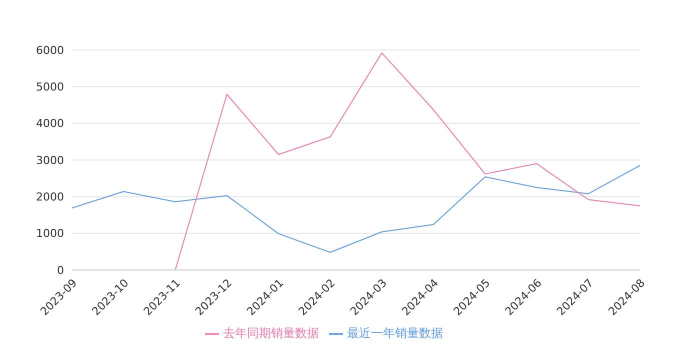 The height and width of the screenshot is (350, 680). I want to click on y-tick-label: 1000, so click(50, 233).